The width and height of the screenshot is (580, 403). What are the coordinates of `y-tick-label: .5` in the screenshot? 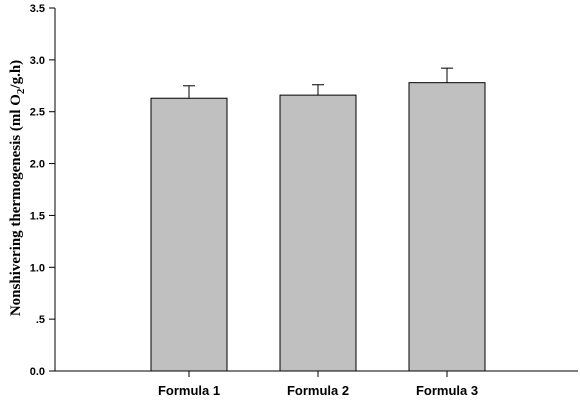 It's located at (40, 320).